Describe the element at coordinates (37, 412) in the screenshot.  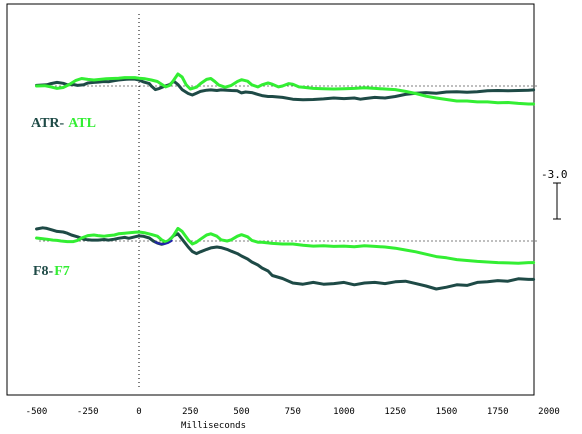
I see `x-tick-label: -500` at that location.